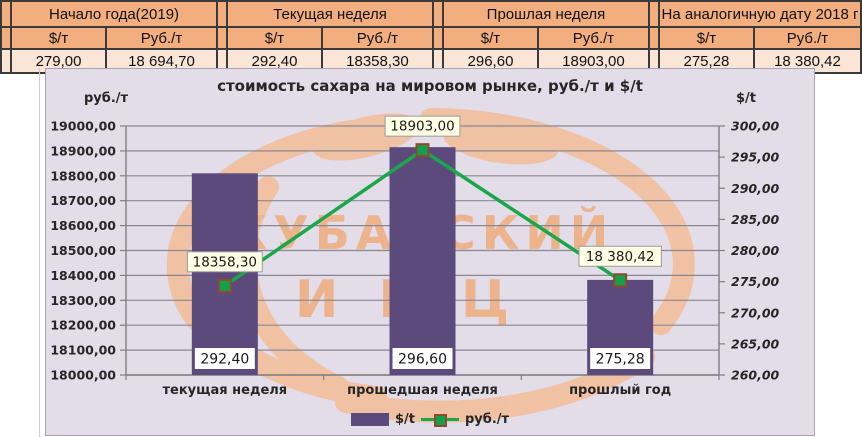  Describe the element at coordinates (755, 126) in the screenshot. I see `right-axis-tick-label: 300,00` at that location.